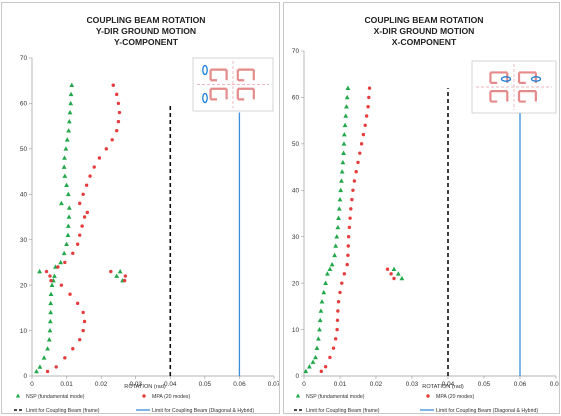 This screenshot has height=416, width=561. What do you see at coordinates (296, 330) in the screenshot?
I see `y-tick-label: 10` at bounding box center [296, 330].